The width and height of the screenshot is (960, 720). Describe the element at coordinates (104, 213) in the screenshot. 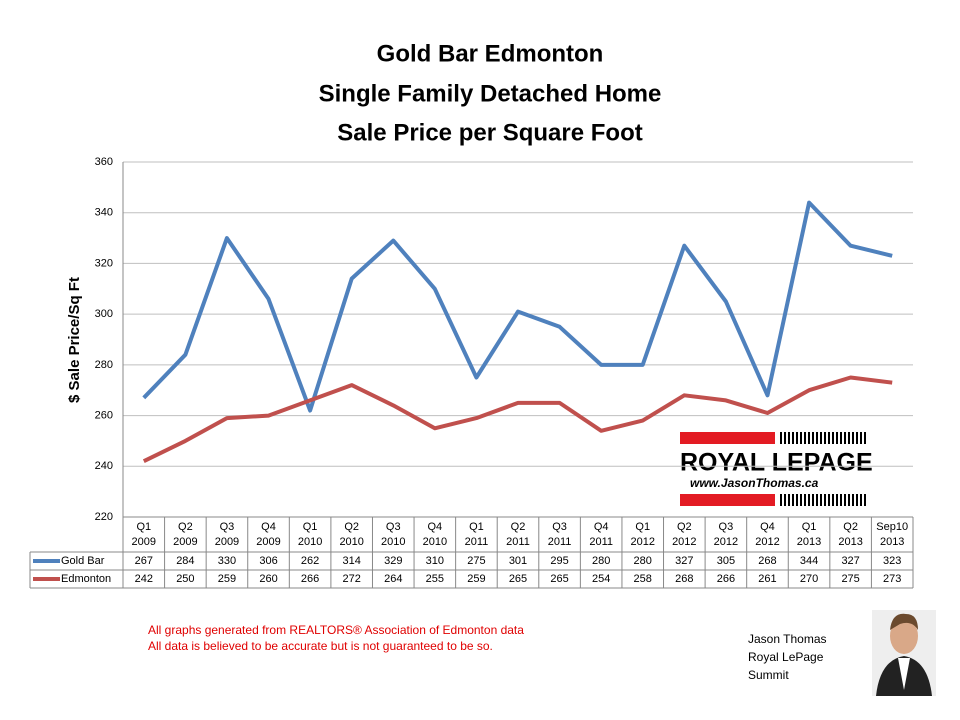

I see `y-tick-label: 340` at that location.